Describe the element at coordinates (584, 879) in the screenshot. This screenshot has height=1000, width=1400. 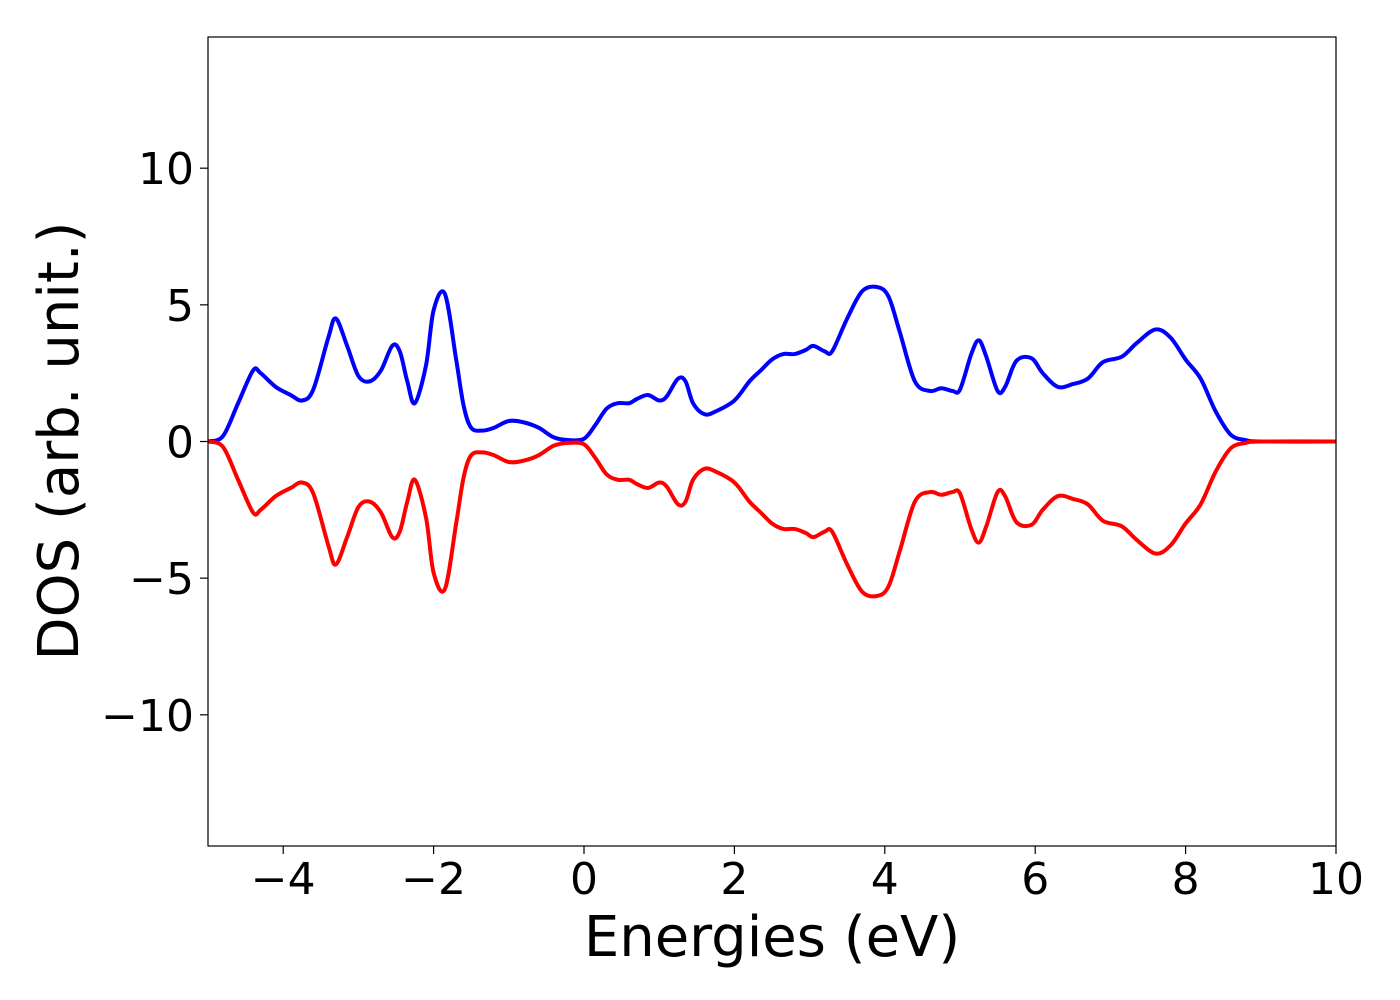
I see `x-tick-label: 0` at that location.